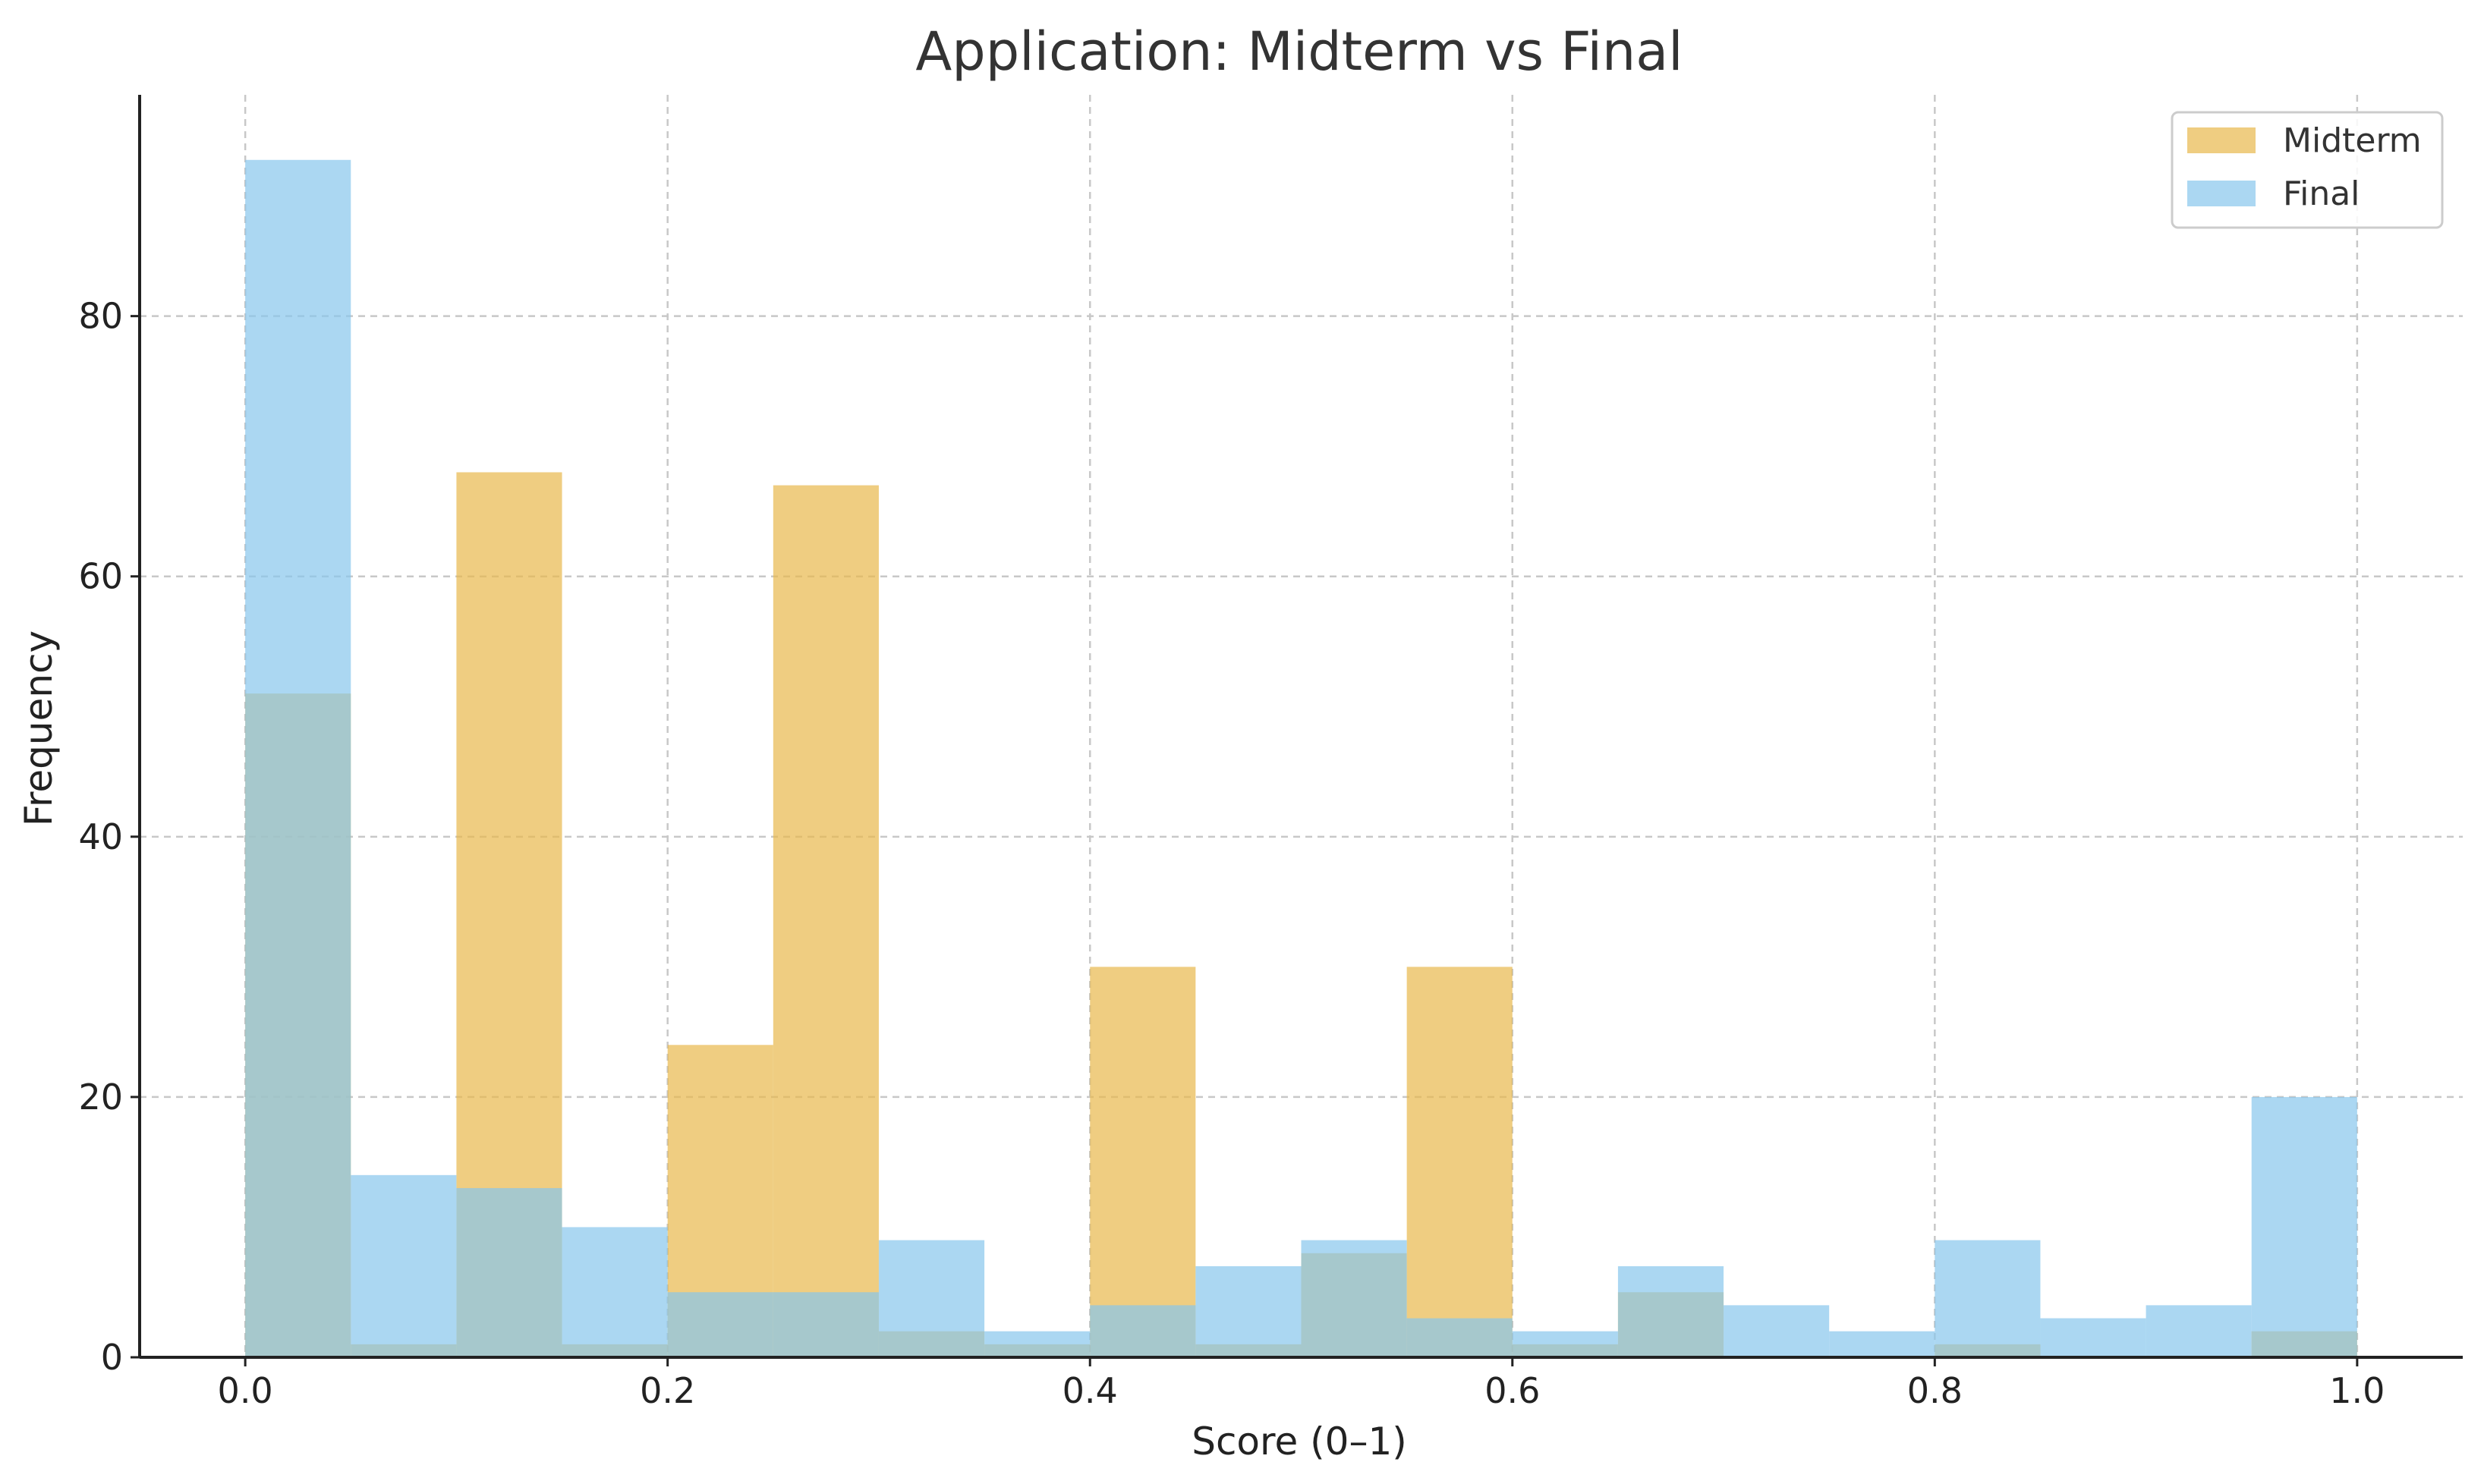 The image size is (2484, 1484). I want to click on y-tick-label-40: 40, so click(101, 836).